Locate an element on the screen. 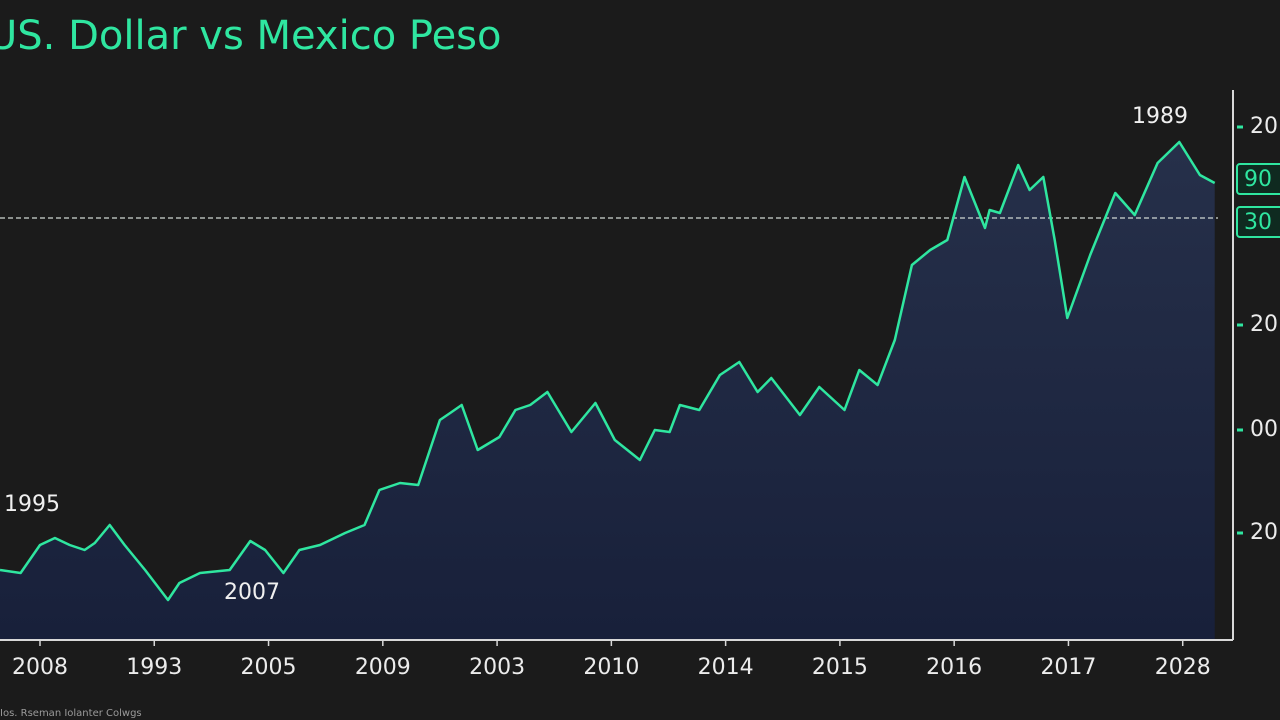 This screenshot has width=1280, height=720. value-badge-label: 30 is located at coordinates (1258, 222).